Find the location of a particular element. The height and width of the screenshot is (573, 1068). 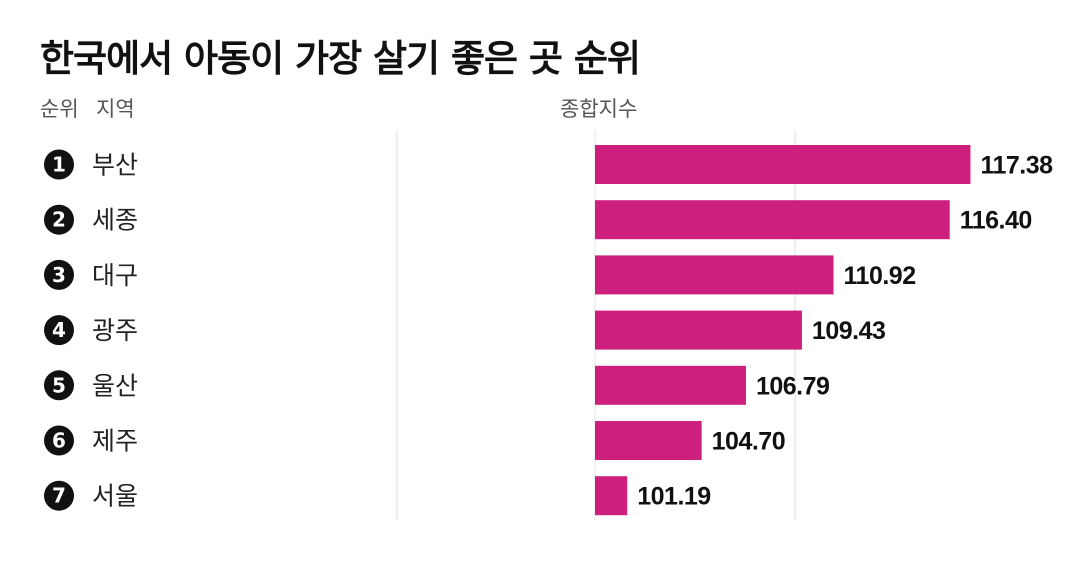

rank-number: 1 is located at coordinates (59, 165).